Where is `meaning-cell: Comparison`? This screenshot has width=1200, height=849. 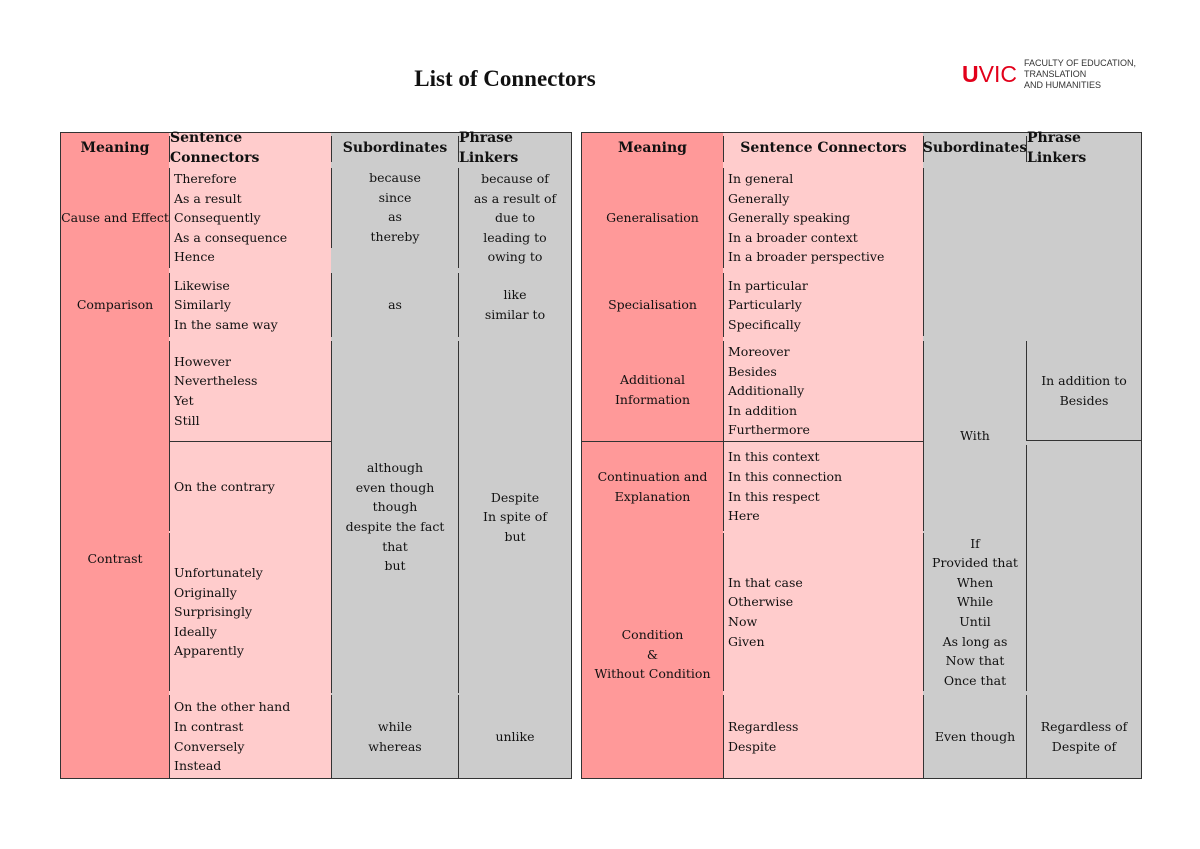
meaning-cell: Comparison is located at coordinates (115, 305).